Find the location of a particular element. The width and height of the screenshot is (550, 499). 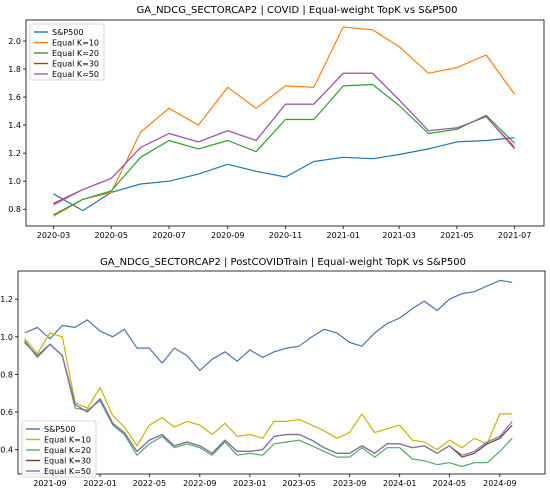

y-tick-label: 0.4 is located at coordinates (6, 450).